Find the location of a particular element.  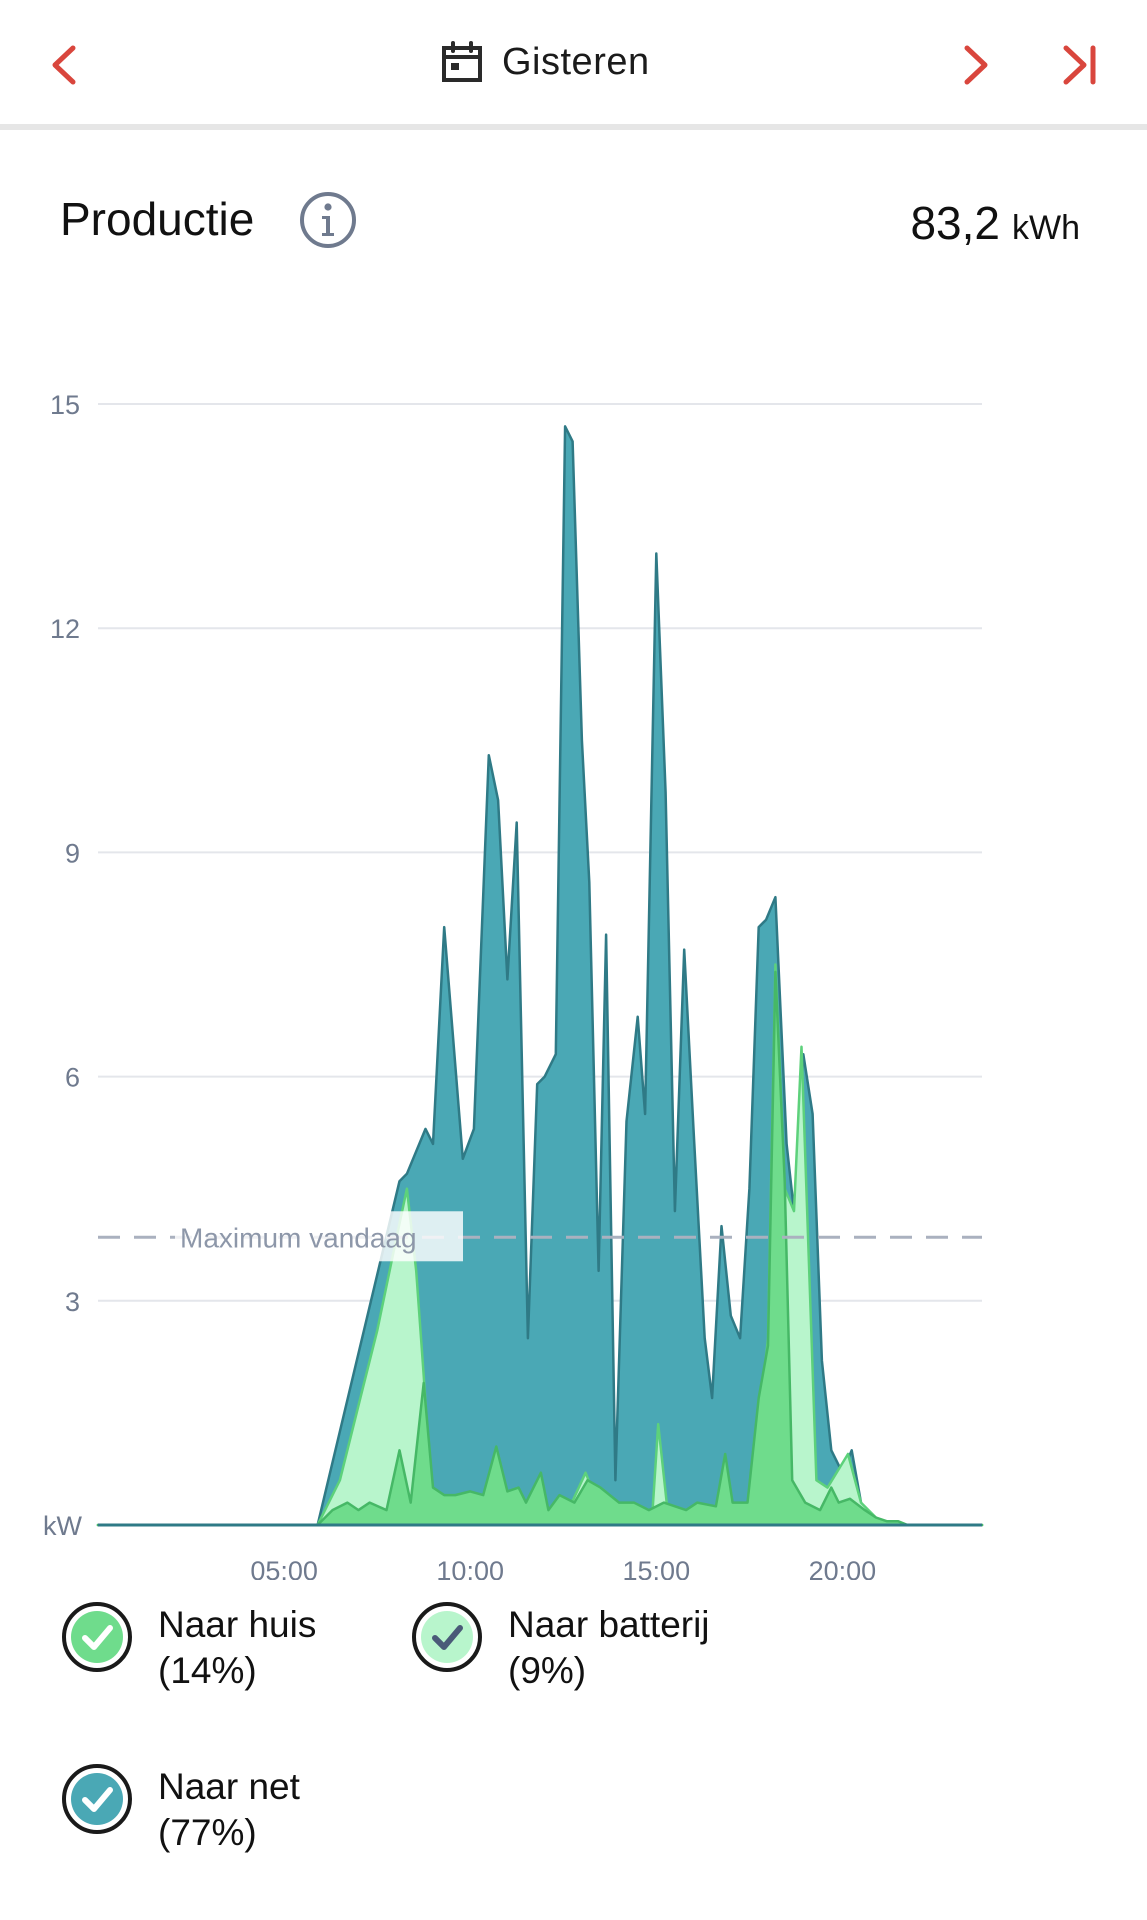

legend-label: Naar net is located at coordinates (229, 1786).